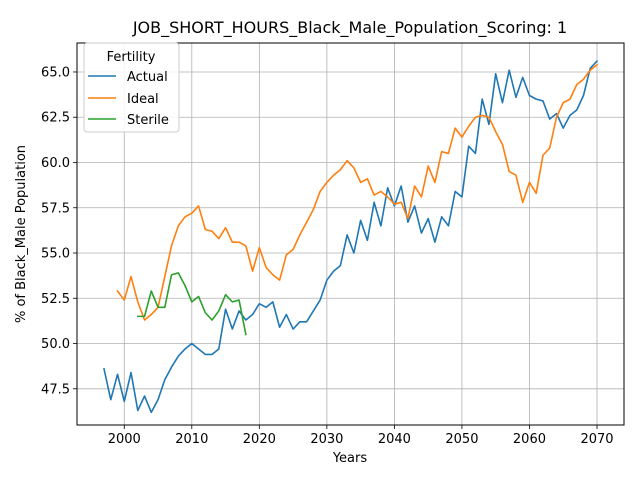 The height and width of the screenshot is (480, 640). I want to click on x-tick-label: 2040, so click(394, 439).